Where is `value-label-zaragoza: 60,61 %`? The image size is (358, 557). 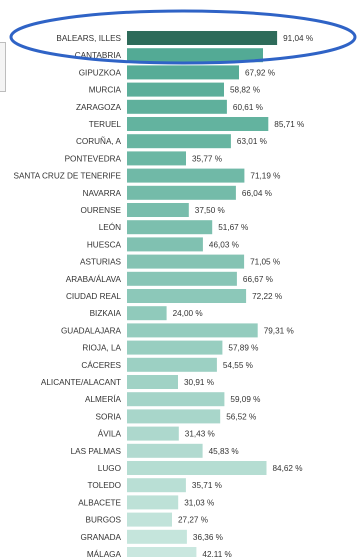
value-label-zaragoza: 60,61 % is located at coordinates (248, 107).